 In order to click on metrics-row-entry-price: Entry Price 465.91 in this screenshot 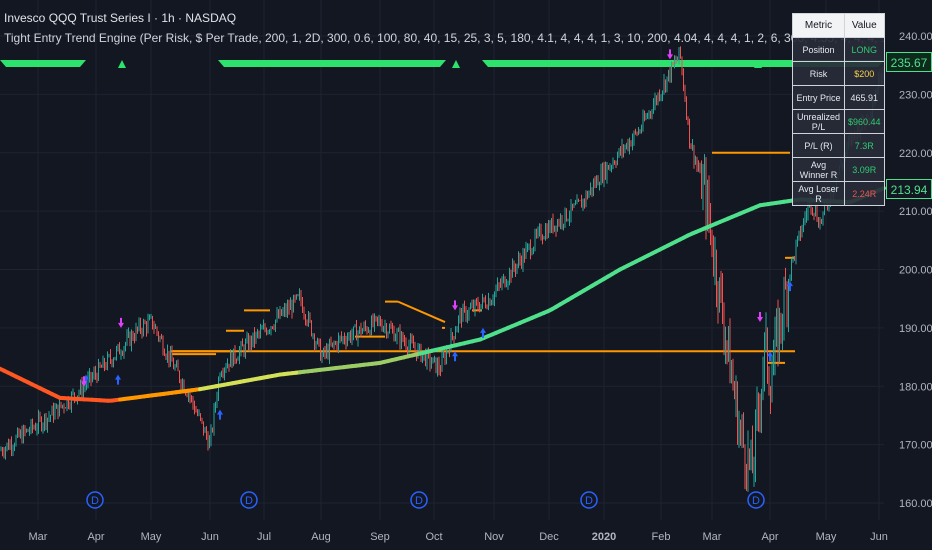, I will do `click(838, 97)`.